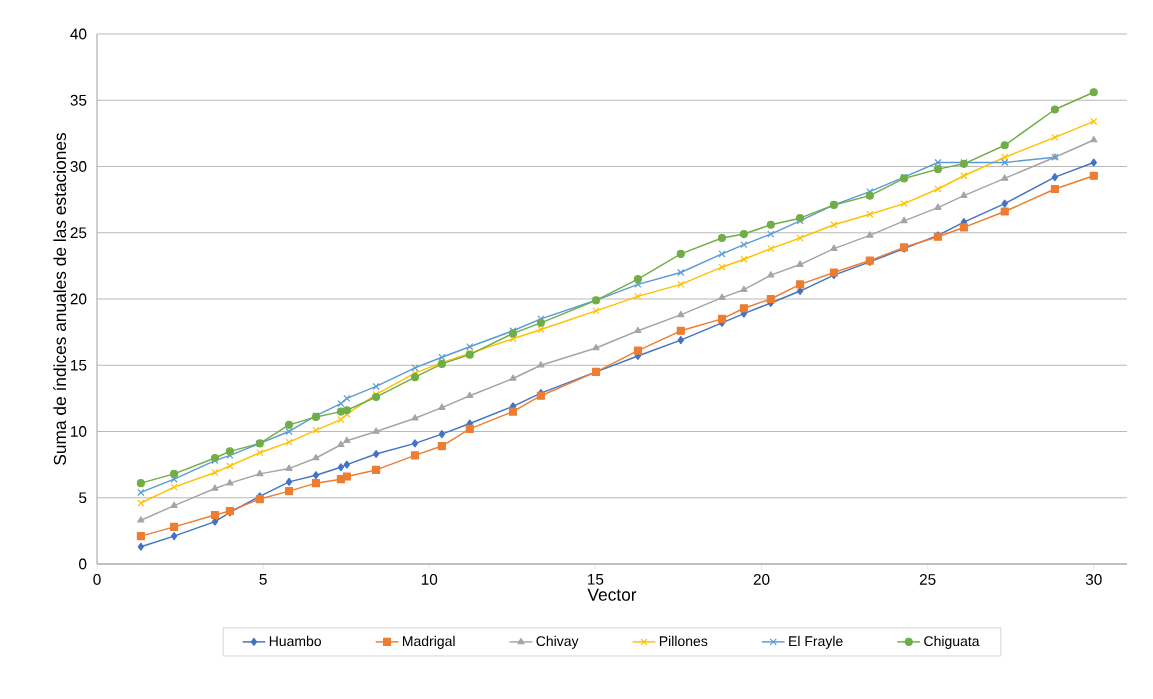 This screenshot has width=1153, height=699. I want to click on y-axis-title: Suma de índices anuales de las estaciones, so click(60, 298).